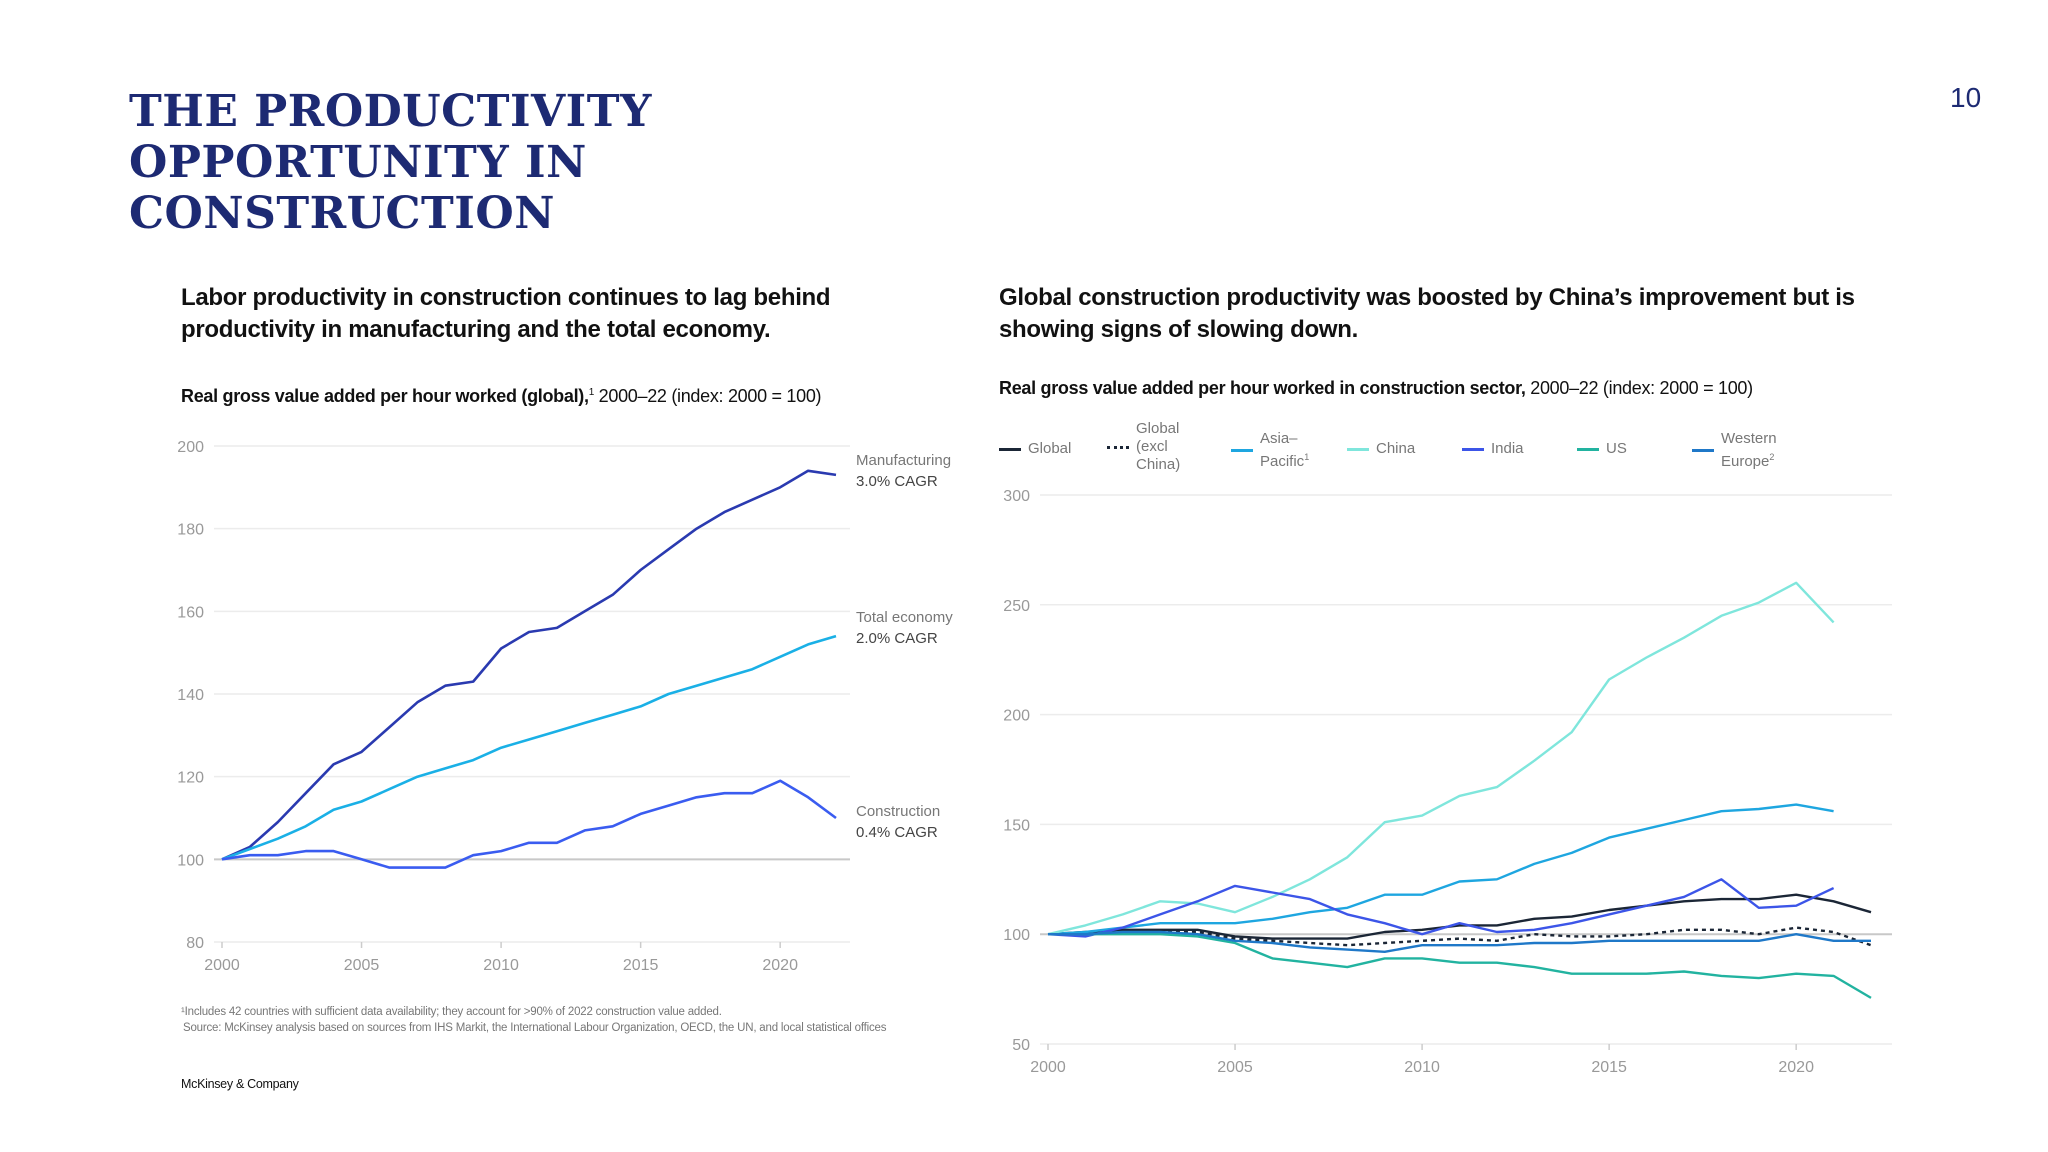 This screenshot has width=2048, height=1152. What do you see at coordinates (1021, 1045) in the screenshot?
I see `y-tick-label: 50` at bounding box center [1021, 1045].